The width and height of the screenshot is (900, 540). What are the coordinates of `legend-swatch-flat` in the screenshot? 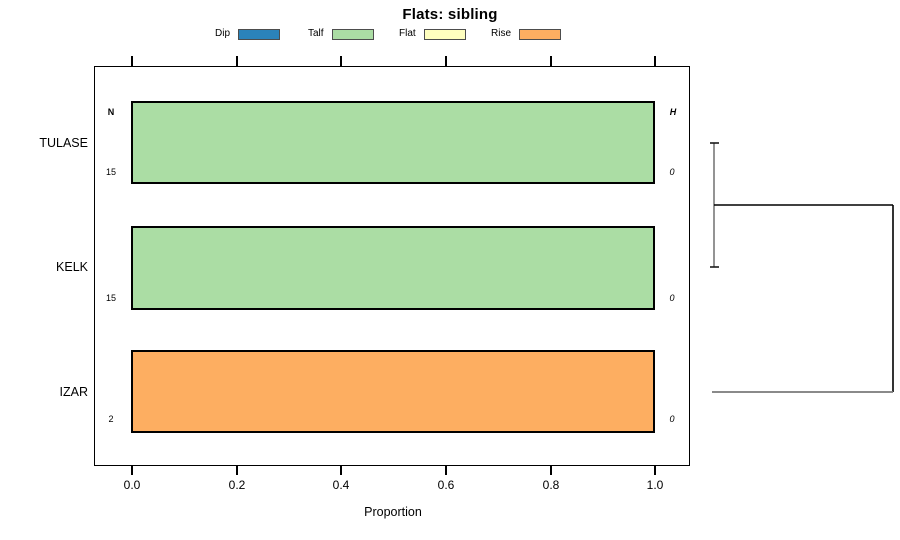 It's located at (444, 34).